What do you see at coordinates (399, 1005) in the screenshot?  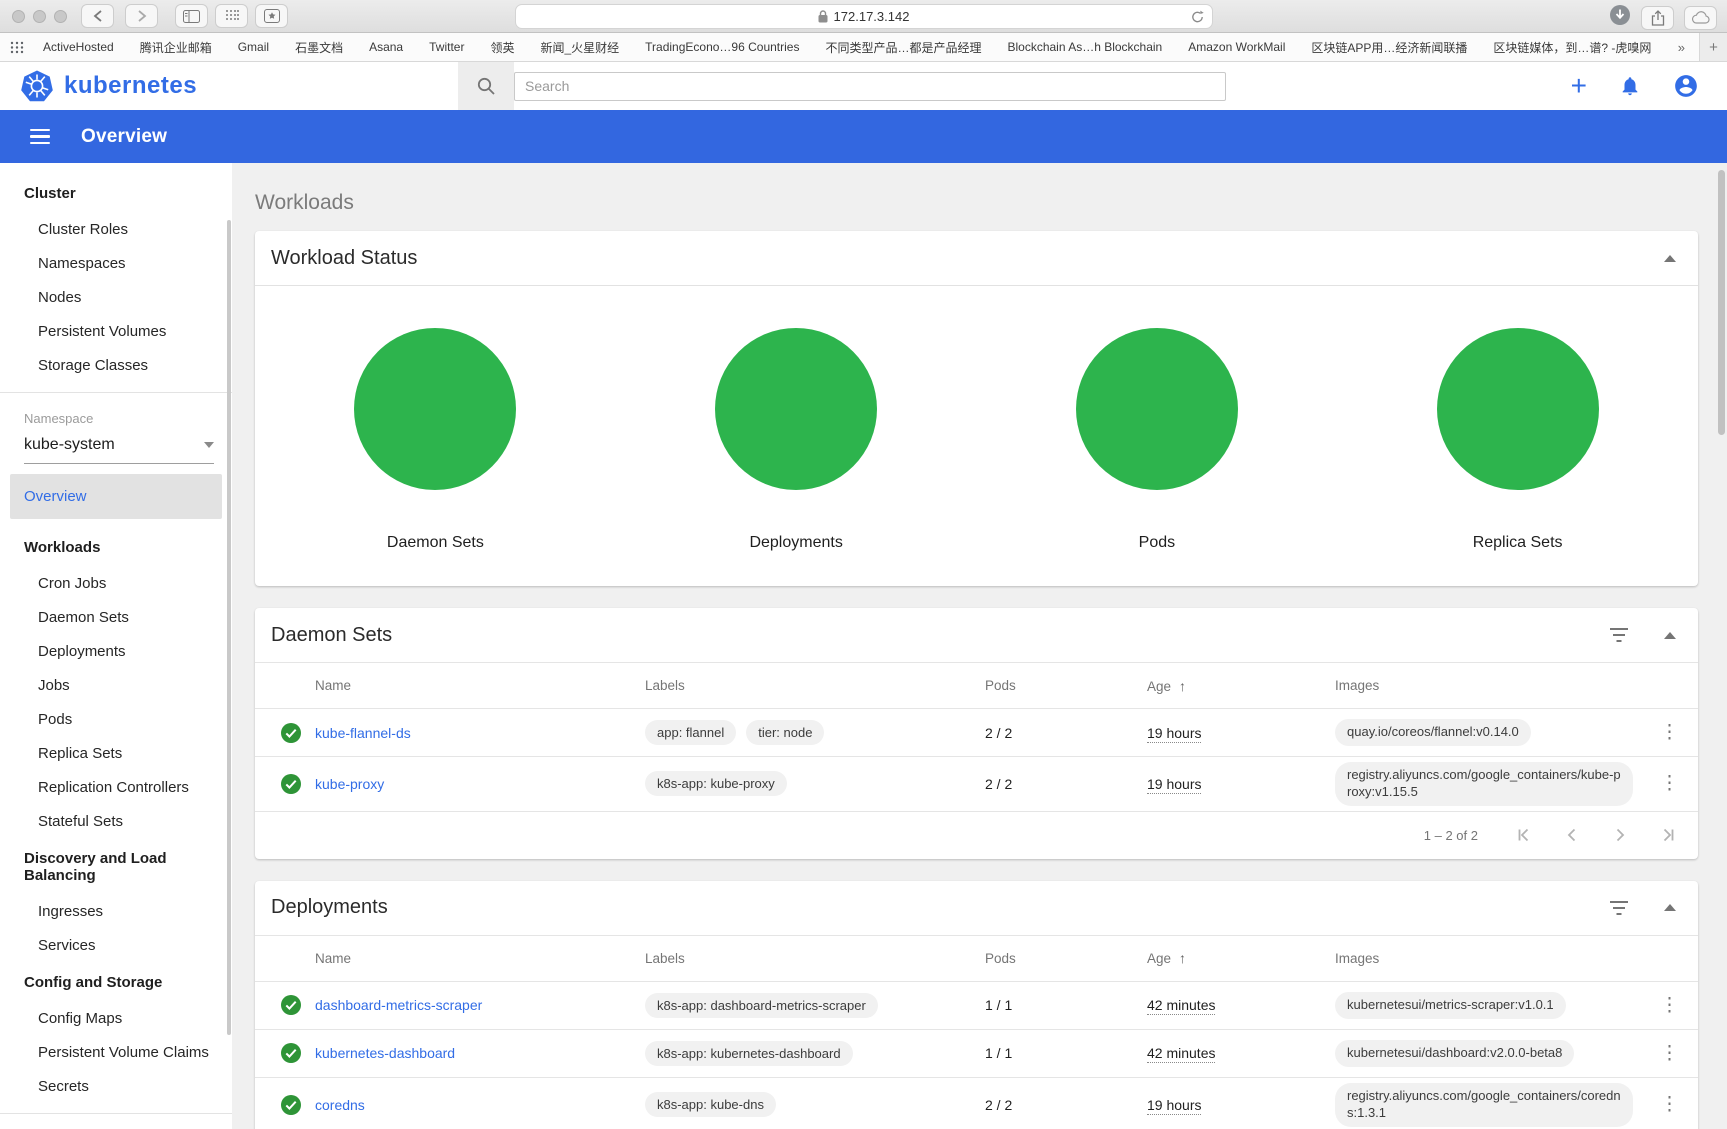 I see `resource-name-link: dashboard-metrics-scraper` at bounding box center [399, 1005].